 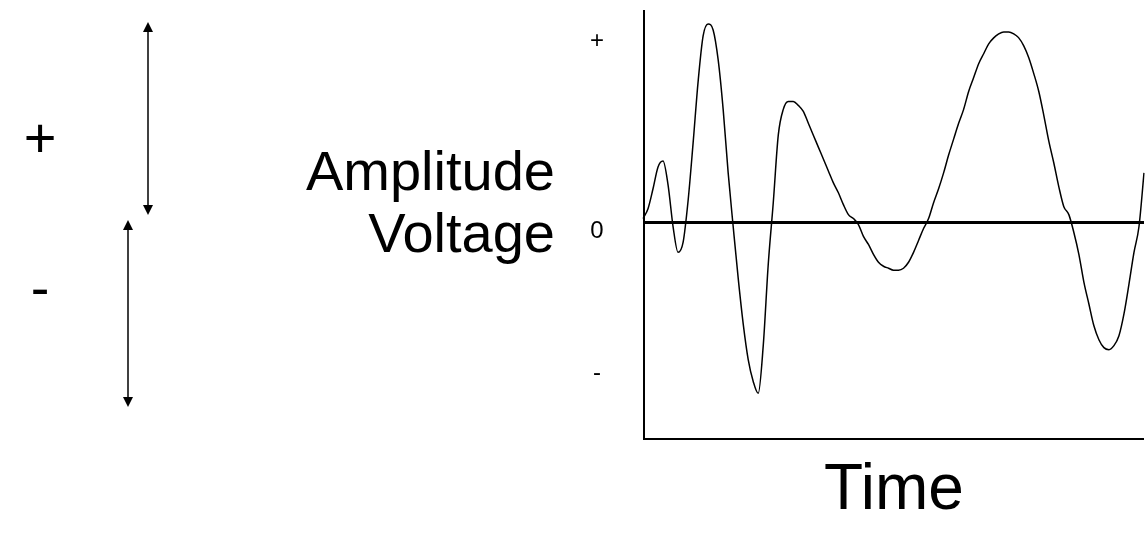 What do you see at coordinates (429, 201) in the screenshot?
I see `y-axis-title: Amplitude Voltage` at bounding box center [429, 201].